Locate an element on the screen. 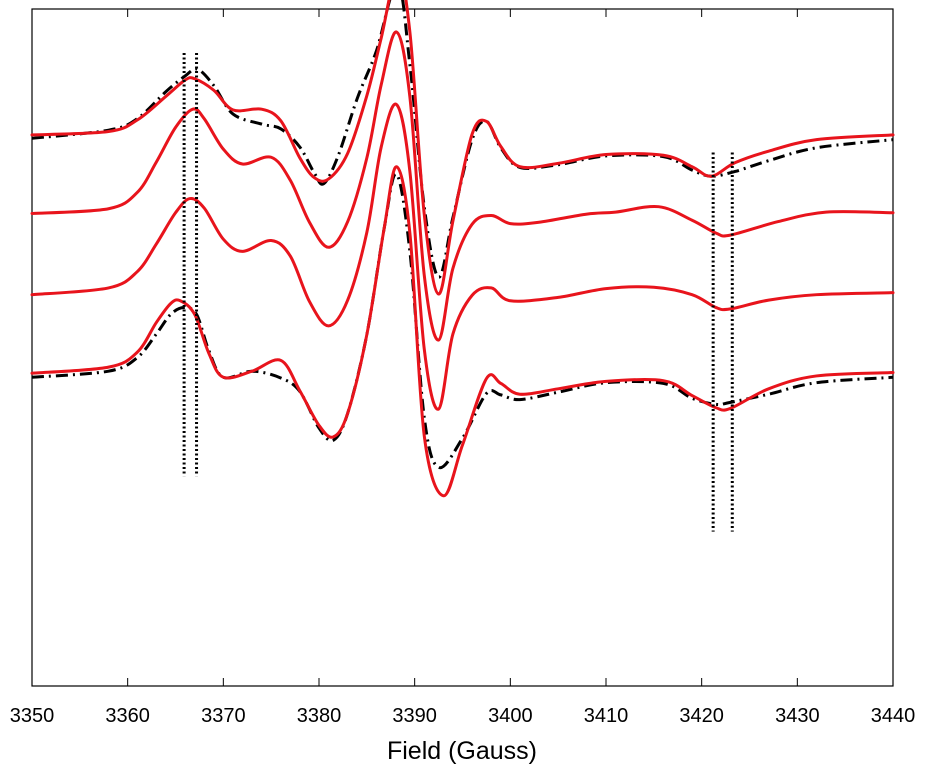 This screenshot has height=777, width=925. x-tick-label: 3440 is located at coordinates (893, 716).